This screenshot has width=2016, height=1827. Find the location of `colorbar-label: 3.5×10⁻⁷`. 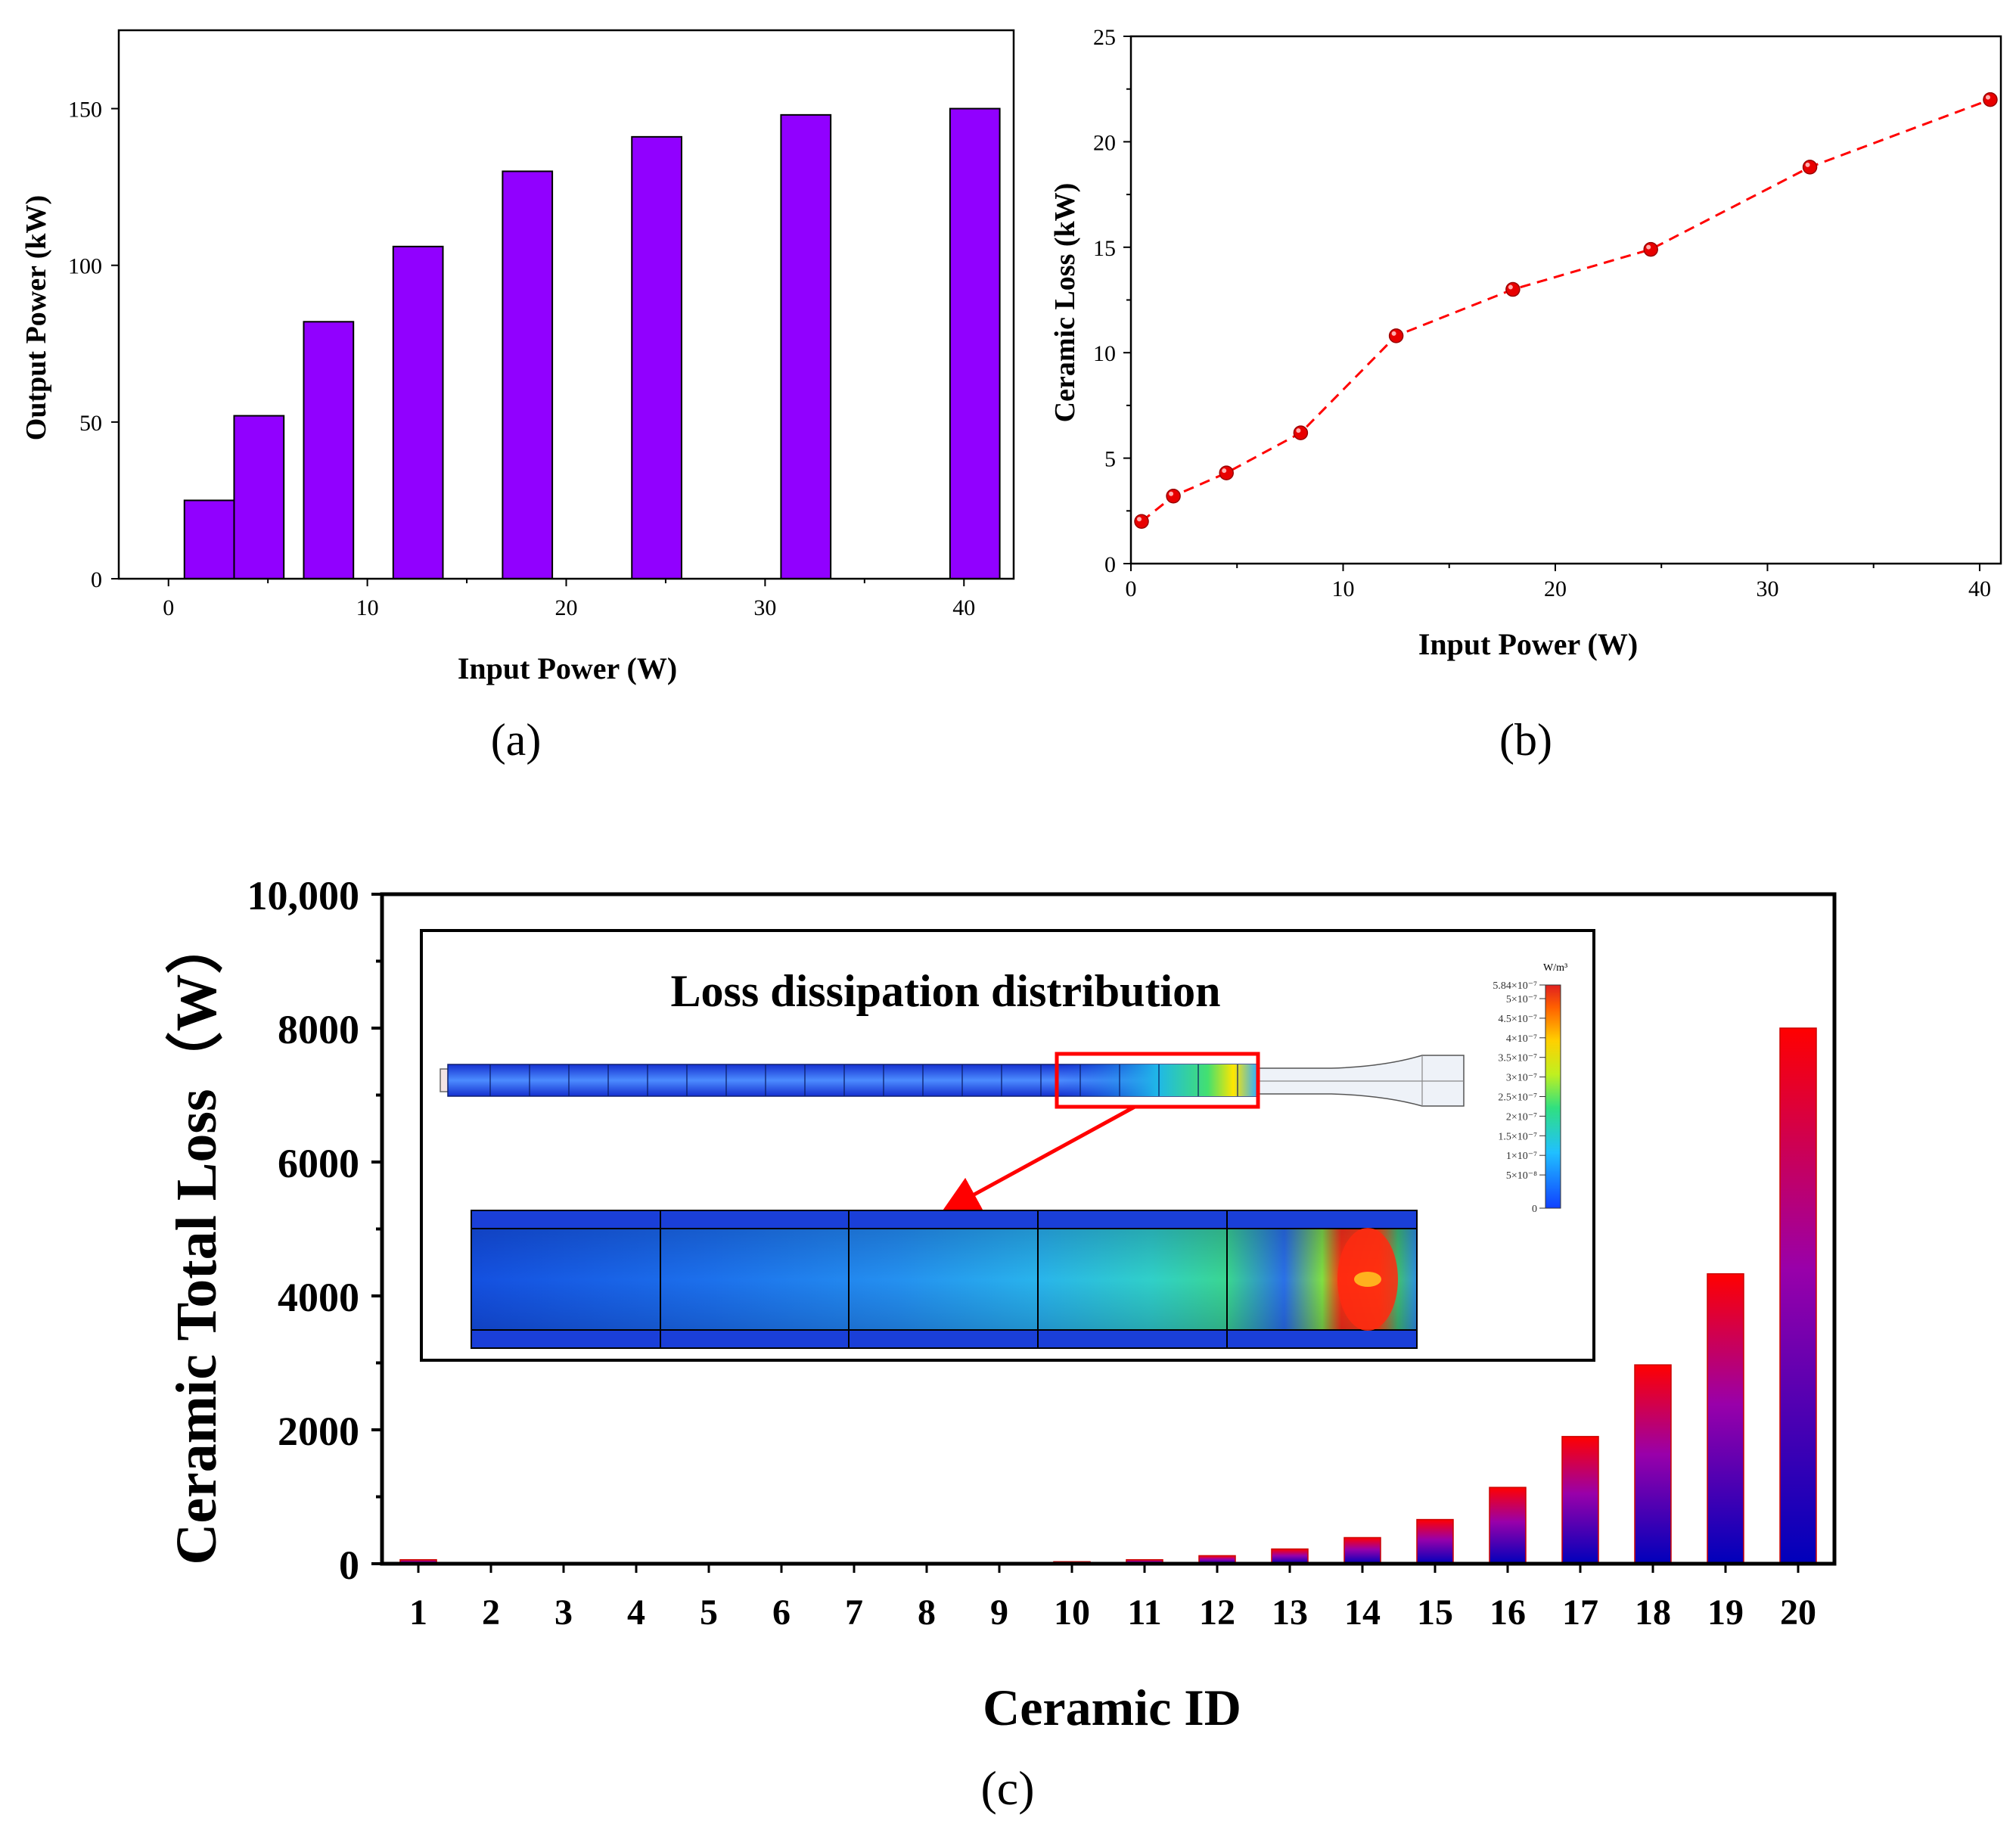

colorbar-label: 3.5×10⁻⁷ is located at coordinates (1517, 1058).